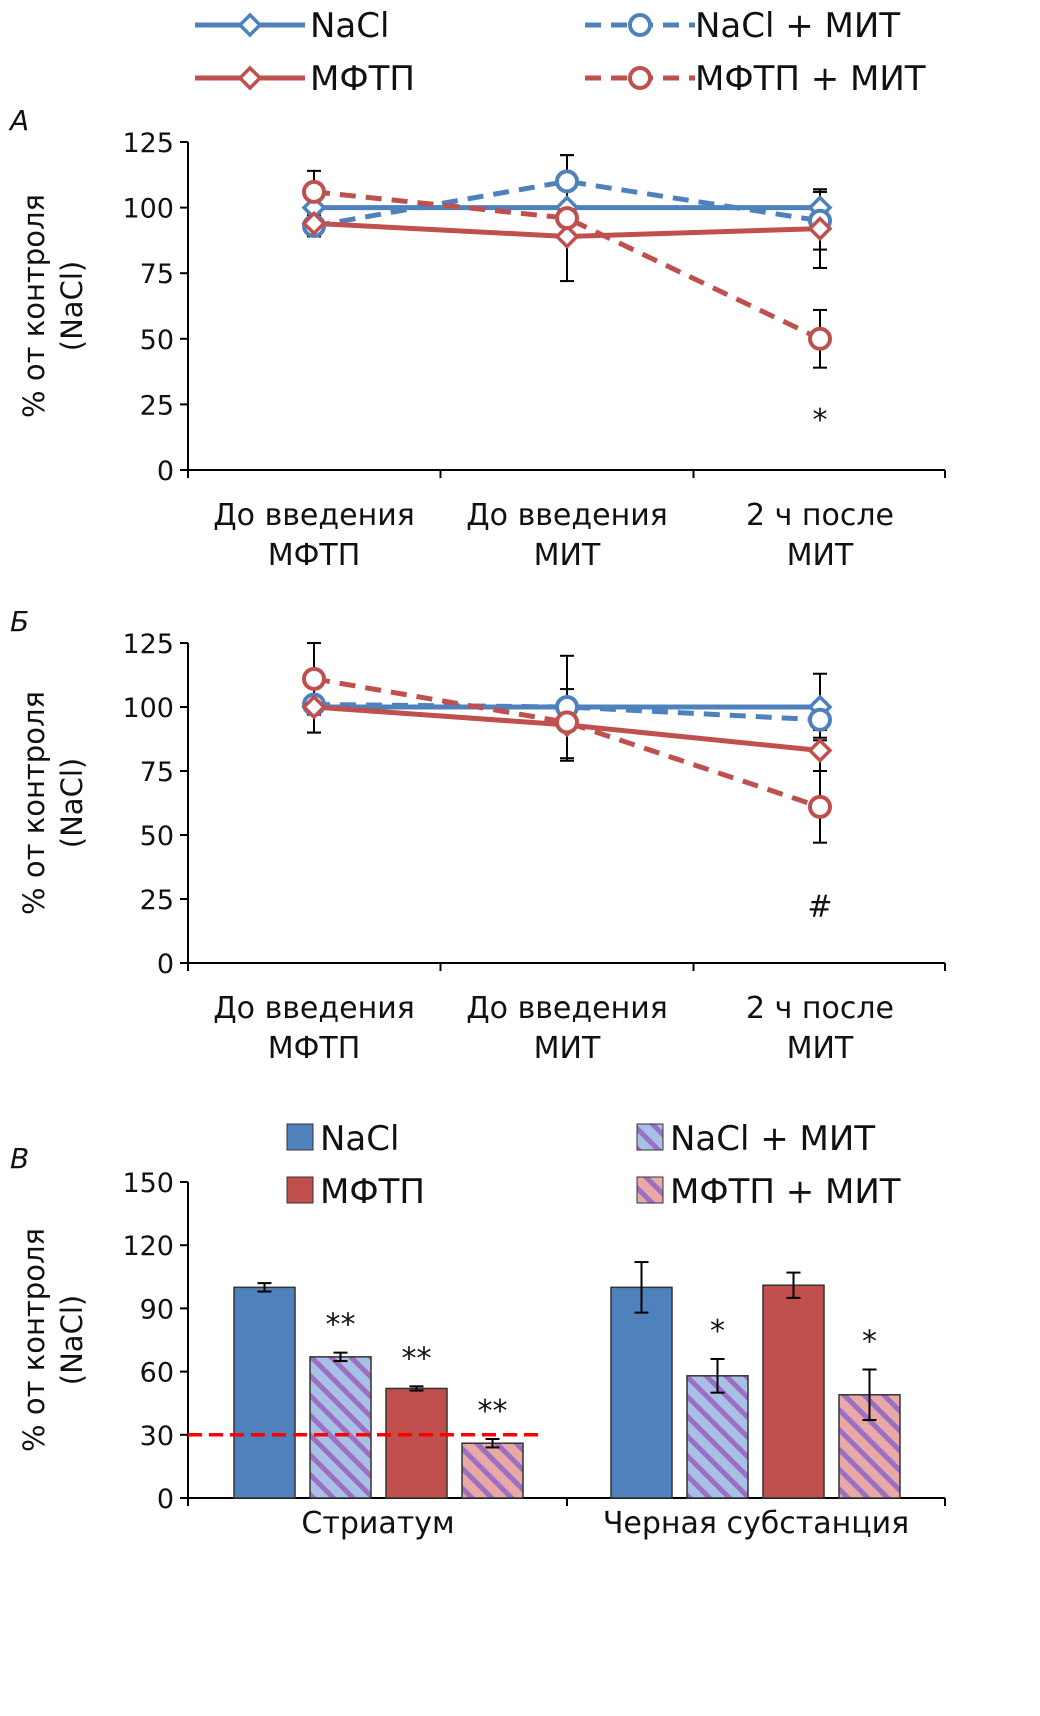 The image size is (1040, 1716). I want to click on legend-bar-item: NaCl, so click(342, 1139).